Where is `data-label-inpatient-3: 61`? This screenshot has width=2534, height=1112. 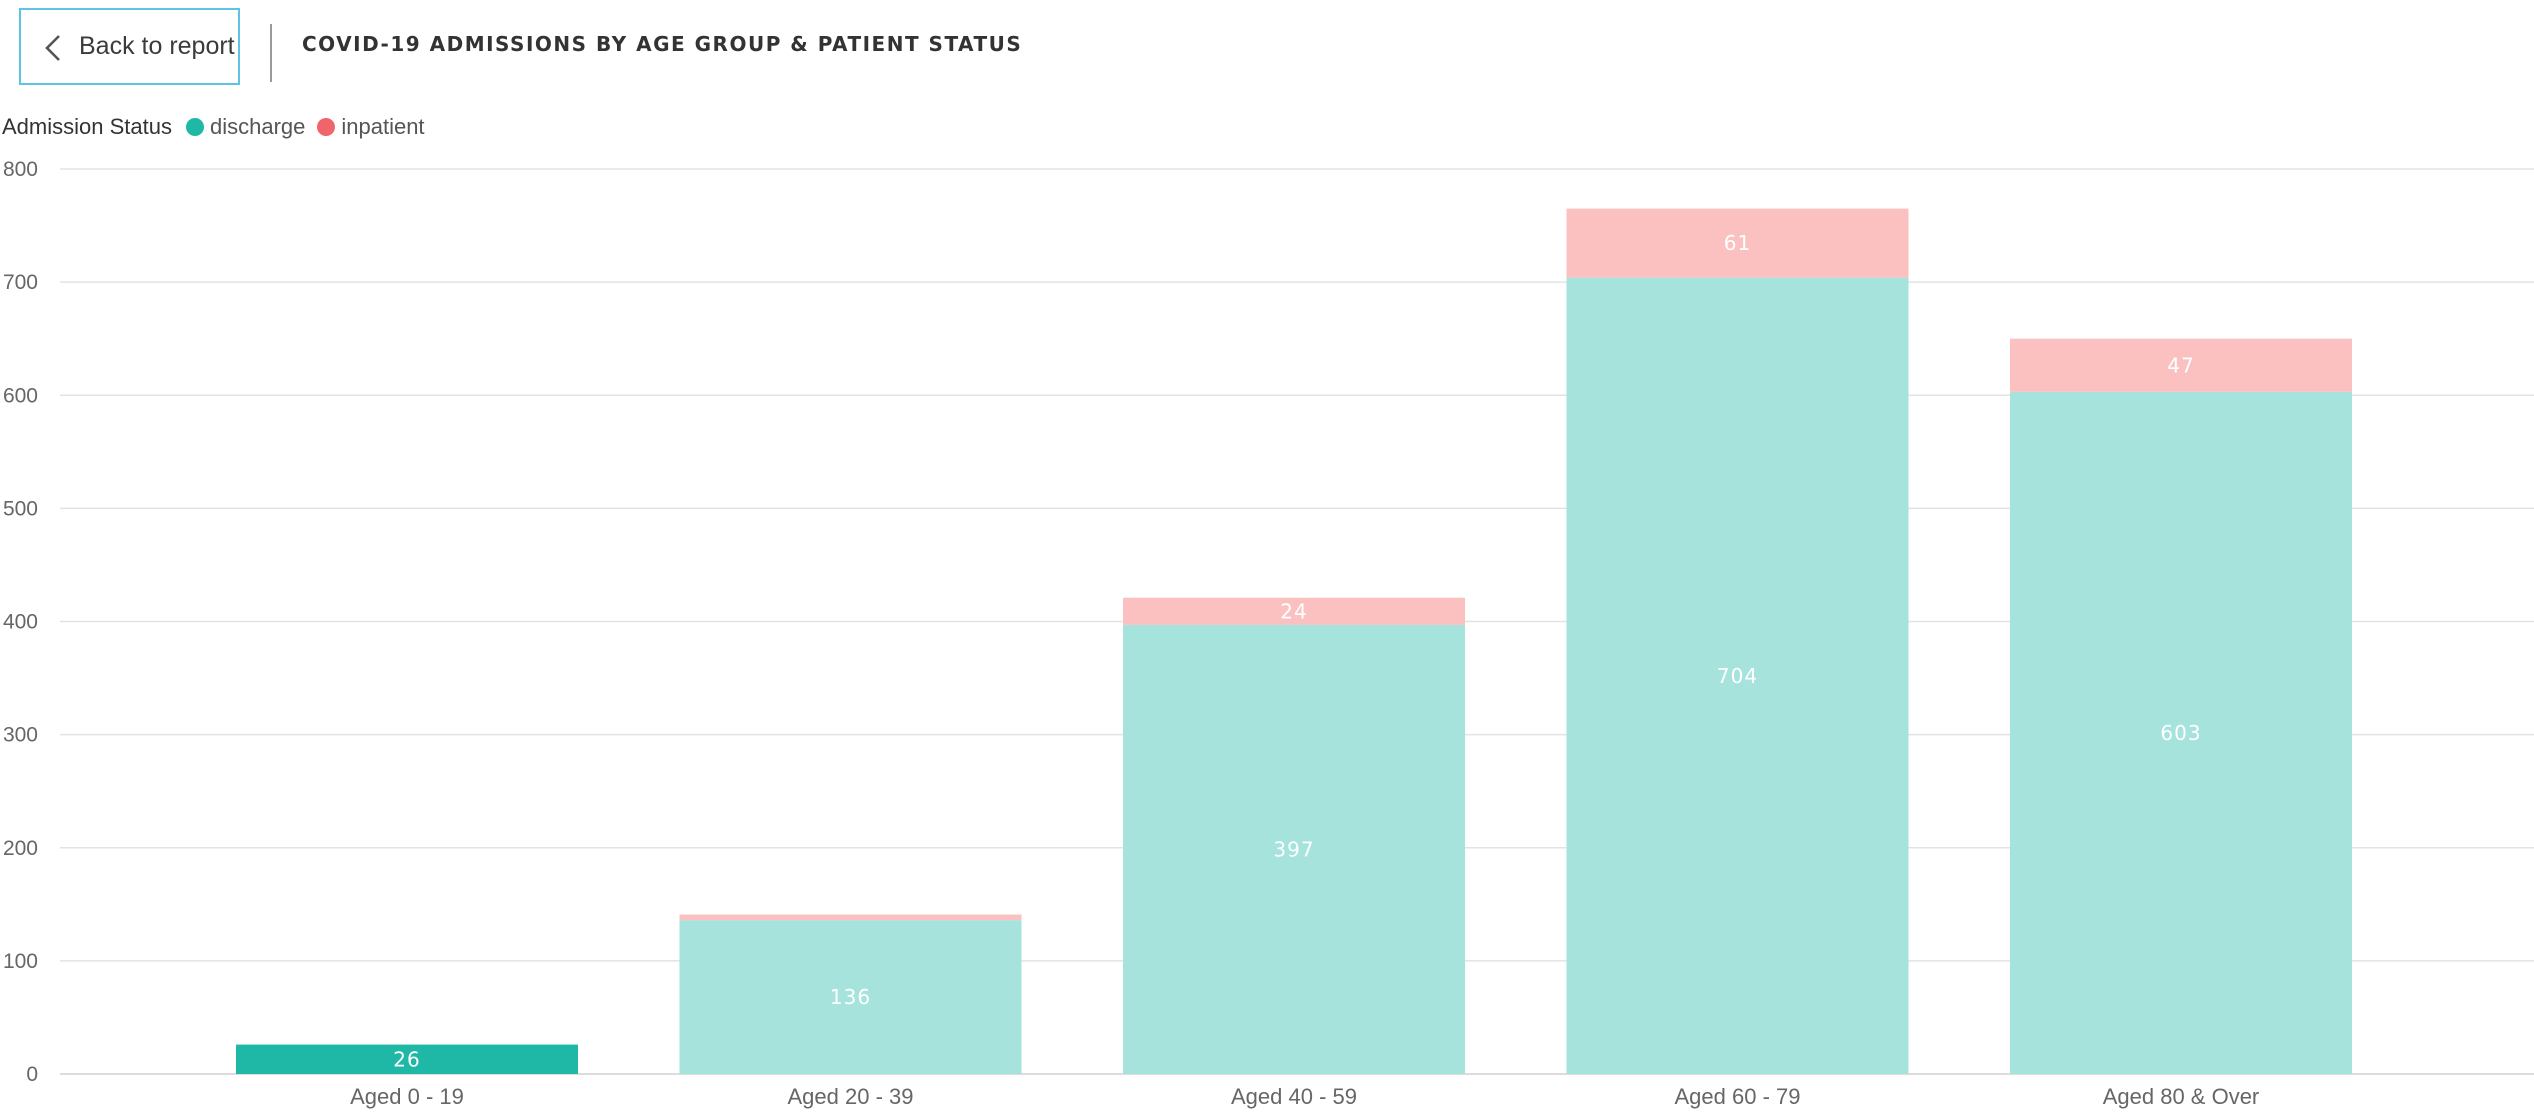 data-label-inpatient-3: 61 is located at coordinates (1737, 243).